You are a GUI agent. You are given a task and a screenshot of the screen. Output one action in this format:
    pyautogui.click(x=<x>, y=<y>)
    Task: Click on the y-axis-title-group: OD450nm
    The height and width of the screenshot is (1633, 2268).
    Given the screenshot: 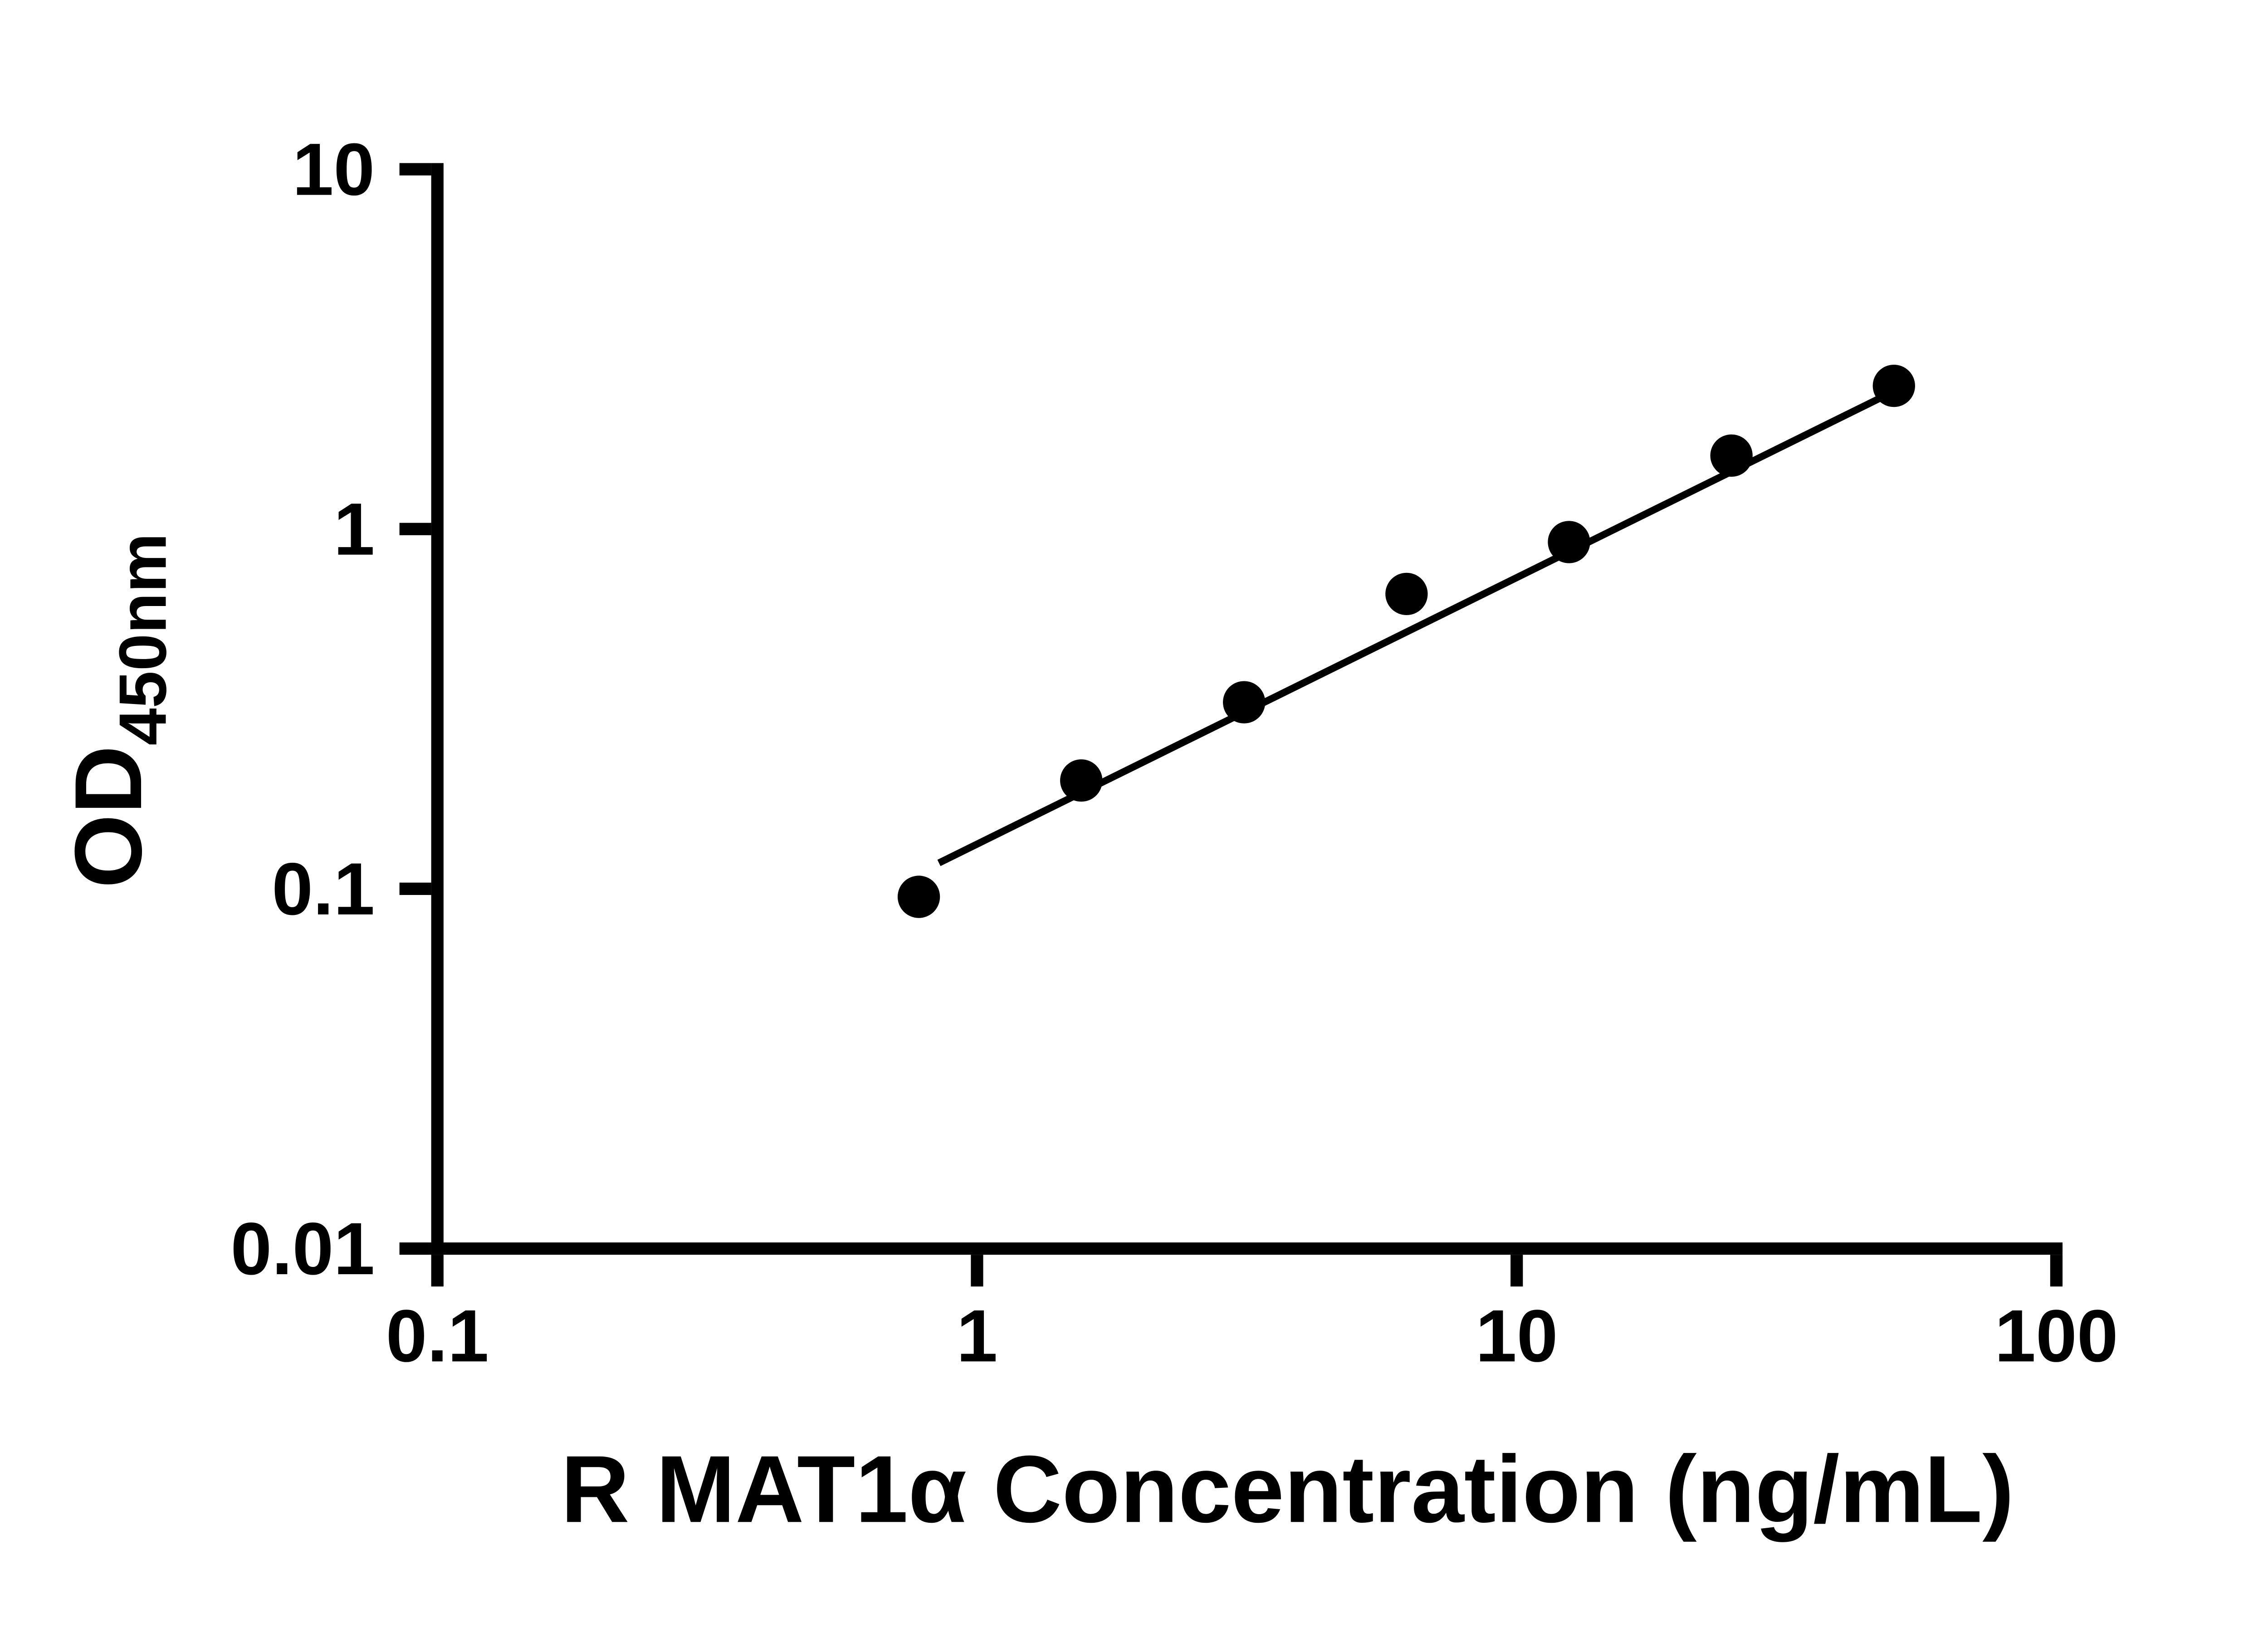 What is the action you would take?
    pyautogui.click(x=118, y=710)
    